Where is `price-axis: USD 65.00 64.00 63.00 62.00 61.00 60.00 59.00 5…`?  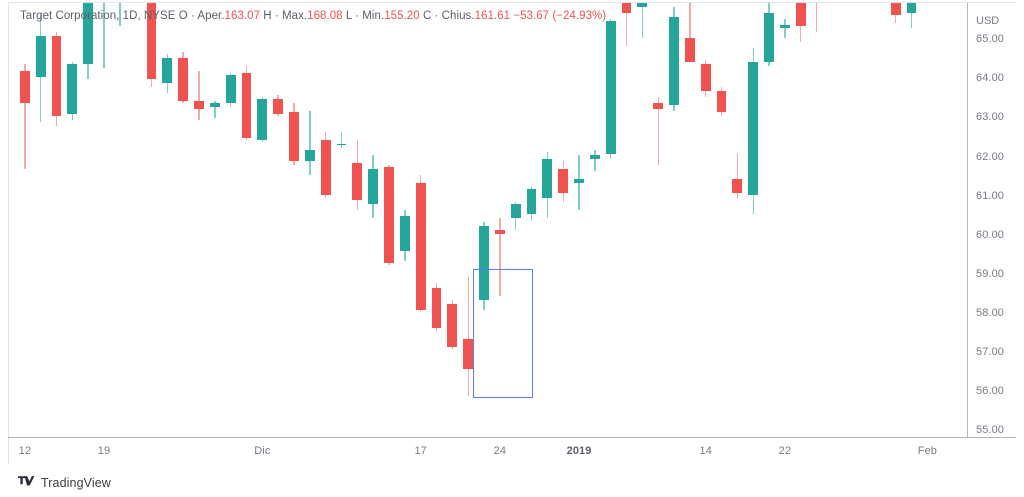
price-axis: USD 65.00 64.00 63.00 62.00 61.00 60.00 59.00 5… is located at coordinates (991, 220).